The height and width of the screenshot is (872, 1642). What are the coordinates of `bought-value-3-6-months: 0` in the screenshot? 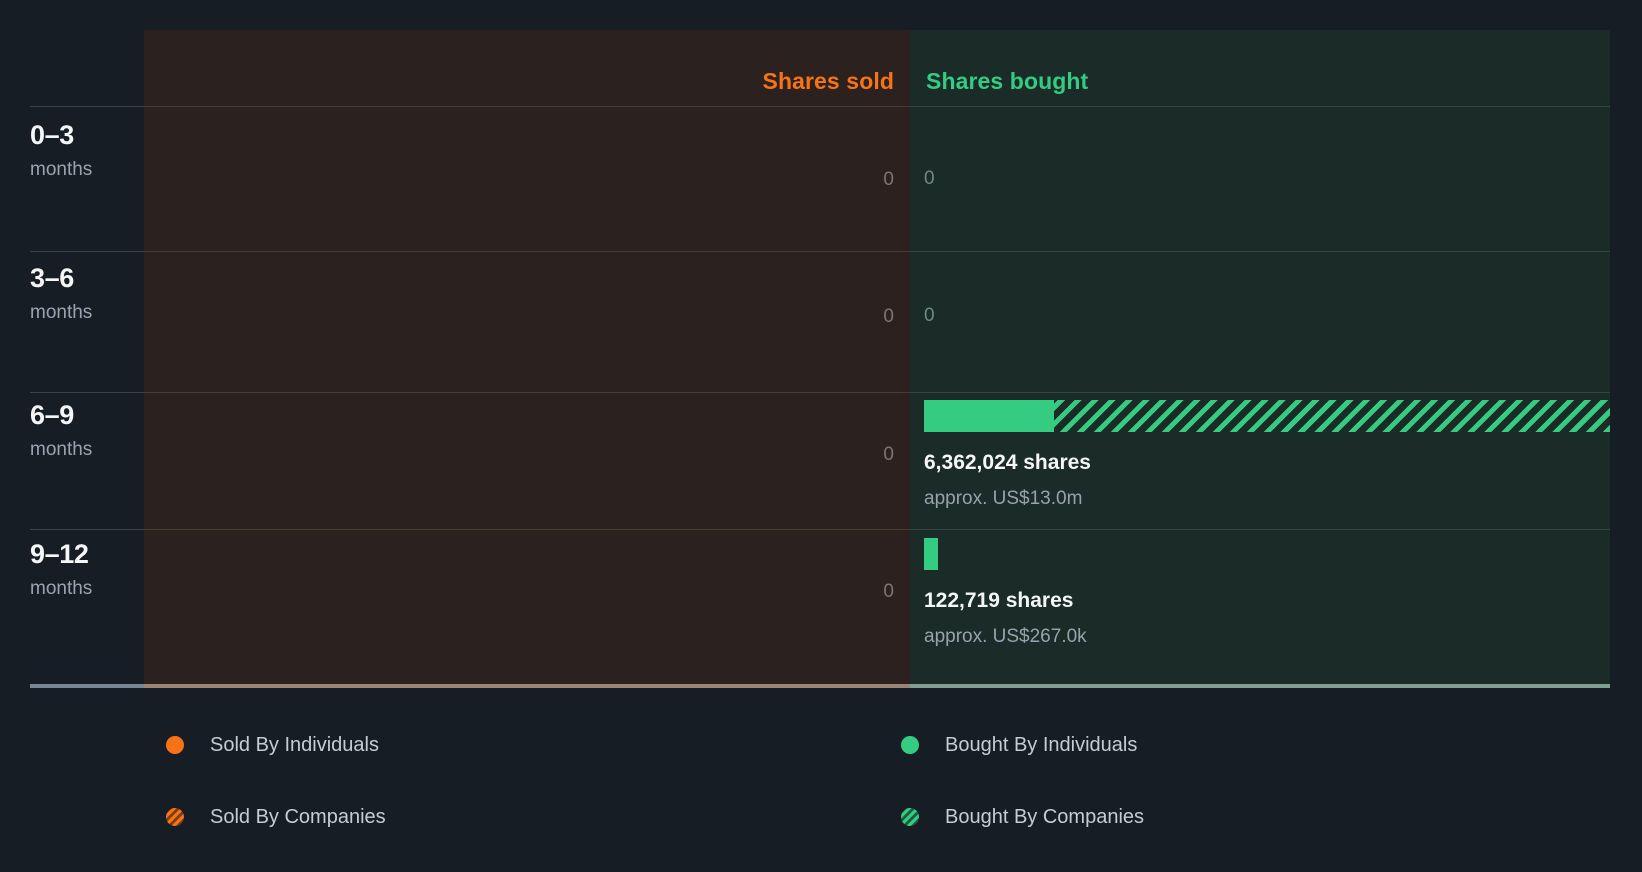 It's located at (929, 315).